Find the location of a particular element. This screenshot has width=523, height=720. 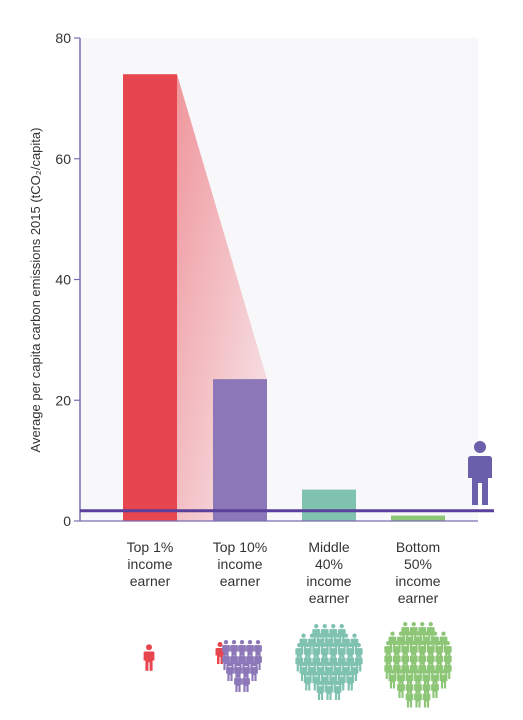

category-label: Bottom is located at coordinates (418, 547).